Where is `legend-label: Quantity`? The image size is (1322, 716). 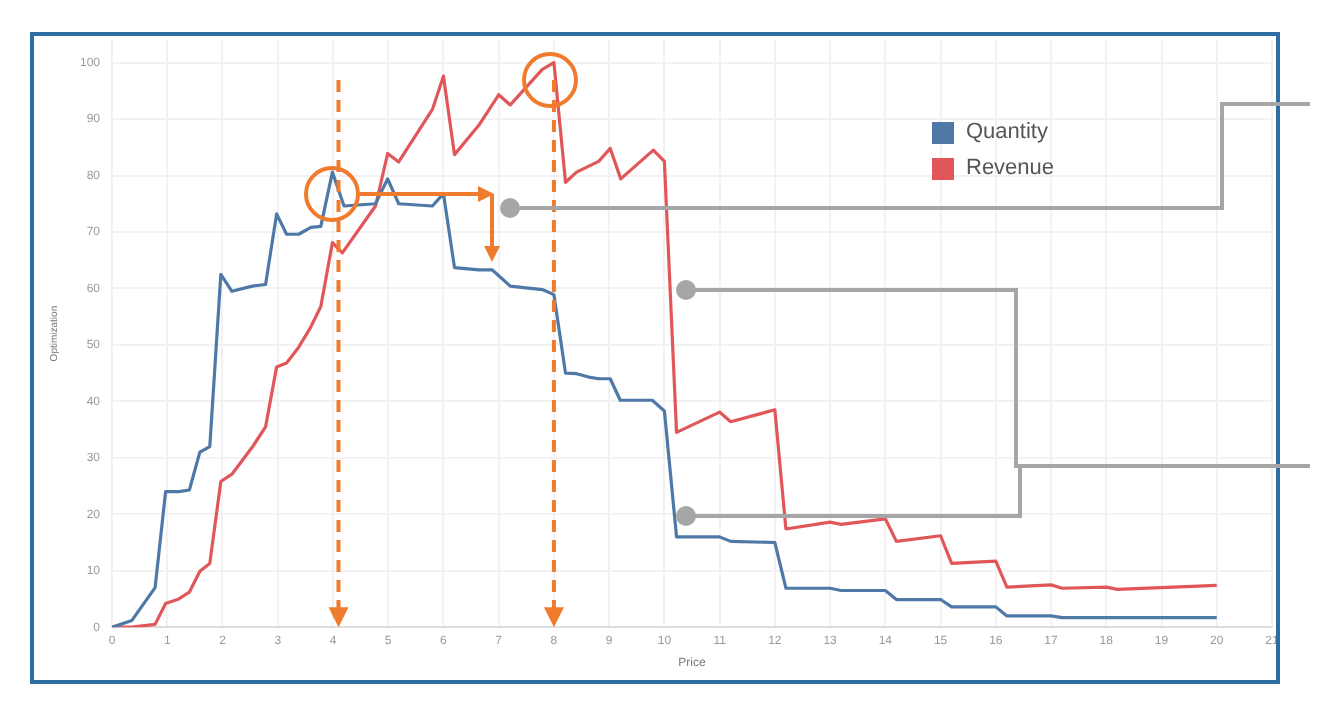 legend-label: Quantity is located at coordinates (1007, 133).